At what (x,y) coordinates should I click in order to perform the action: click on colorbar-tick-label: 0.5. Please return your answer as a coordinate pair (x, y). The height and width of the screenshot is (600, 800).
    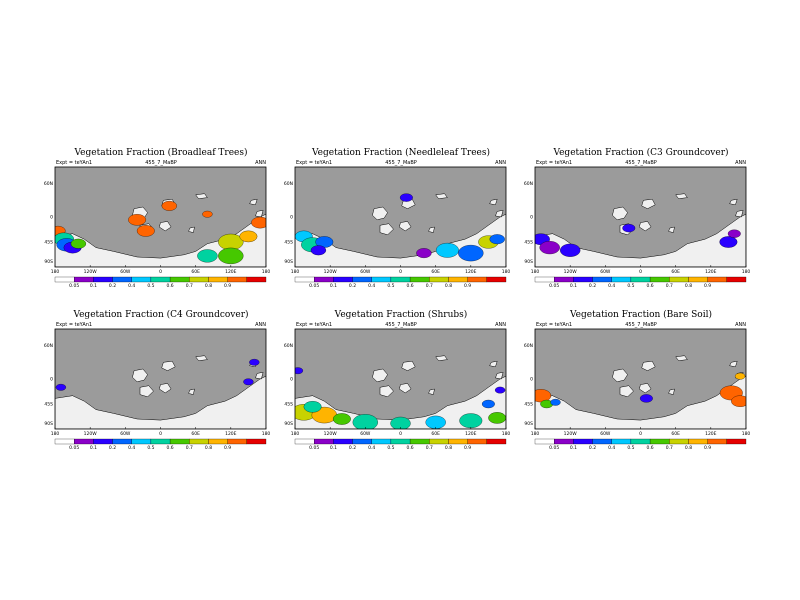
    Looking at the image, I should click on (390, 448).